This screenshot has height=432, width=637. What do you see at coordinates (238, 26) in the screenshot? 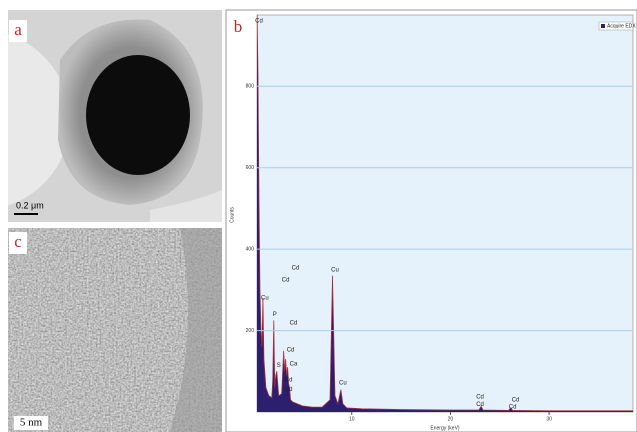
I see `panel-label: b` at bounding box center [238, 26].